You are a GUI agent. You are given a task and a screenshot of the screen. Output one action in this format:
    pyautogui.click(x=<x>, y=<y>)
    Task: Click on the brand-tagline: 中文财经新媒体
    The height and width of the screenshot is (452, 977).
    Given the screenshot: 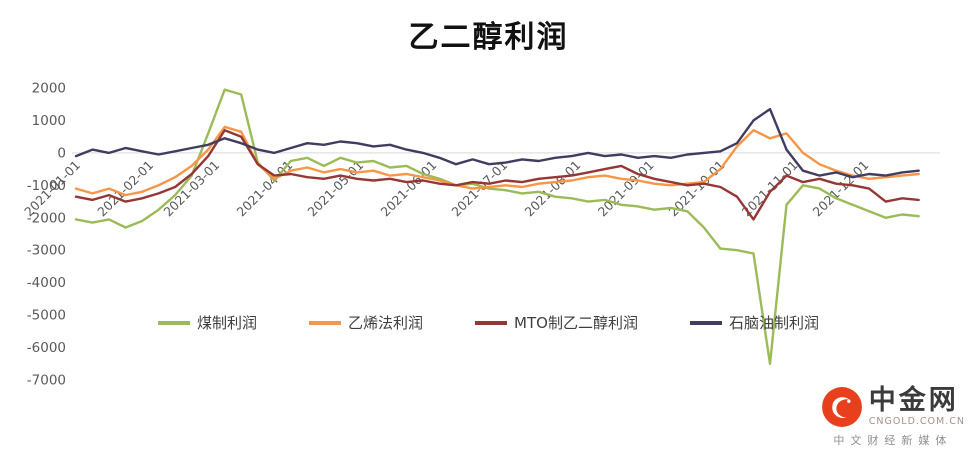 What is the action you would take?
    pyautogui.click(x=893, y=440)
    